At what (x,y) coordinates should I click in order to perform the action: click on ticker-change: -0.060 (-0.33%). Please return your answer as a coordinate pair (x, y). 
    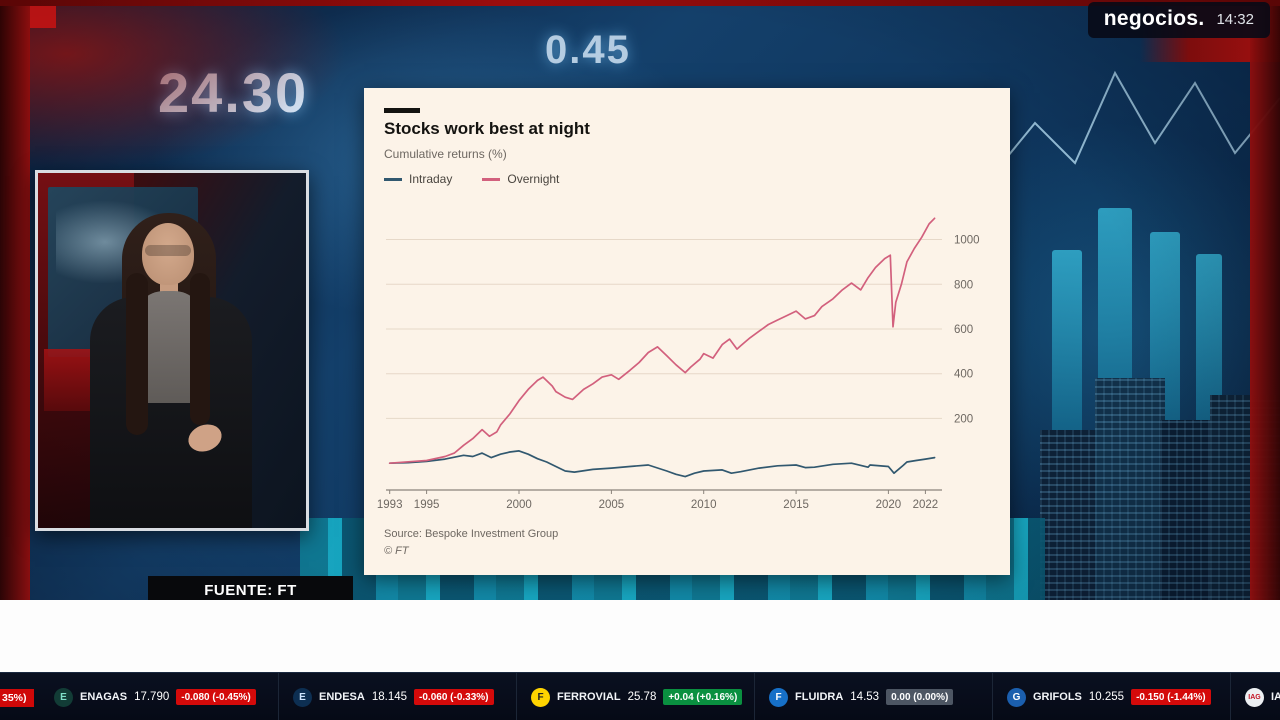
    Looking at the image, I should click on (454, 697).